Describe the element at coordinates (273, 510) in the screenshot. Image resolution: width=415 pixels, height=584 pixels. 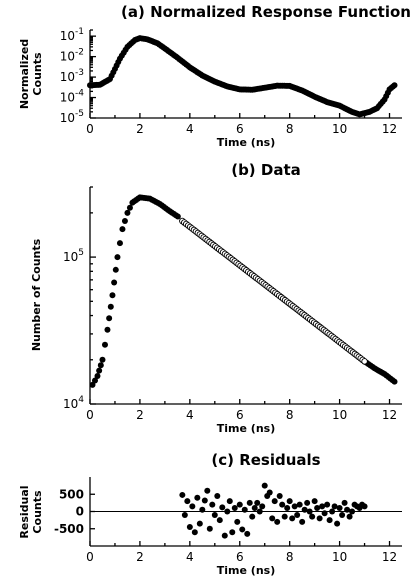
I see `data-points` at that location.